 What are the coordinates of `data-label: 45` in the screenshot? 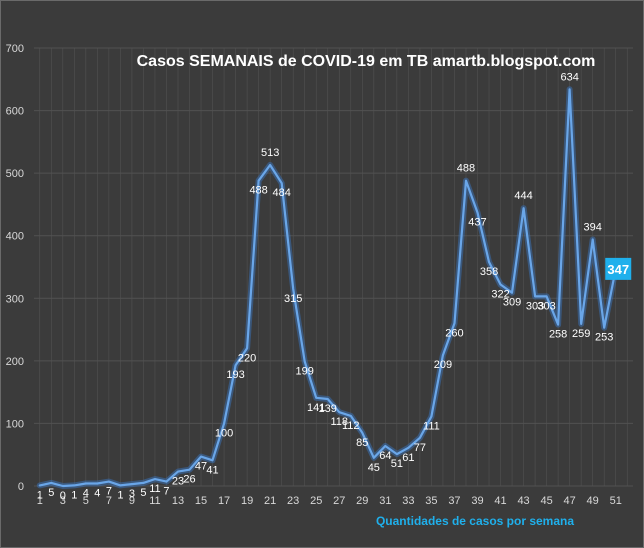 It's located at (374, 468).